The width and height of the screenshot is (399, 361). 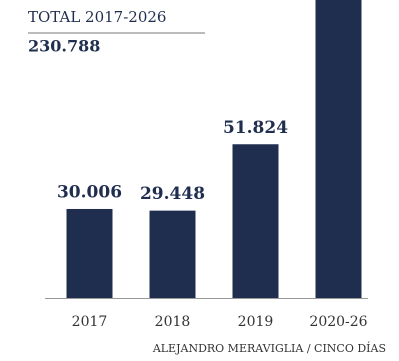 What do you see at coordinates (338, 322) in the screenshot?
I see `x-tick-label: 2020-26` at bounding box center [338, 322].